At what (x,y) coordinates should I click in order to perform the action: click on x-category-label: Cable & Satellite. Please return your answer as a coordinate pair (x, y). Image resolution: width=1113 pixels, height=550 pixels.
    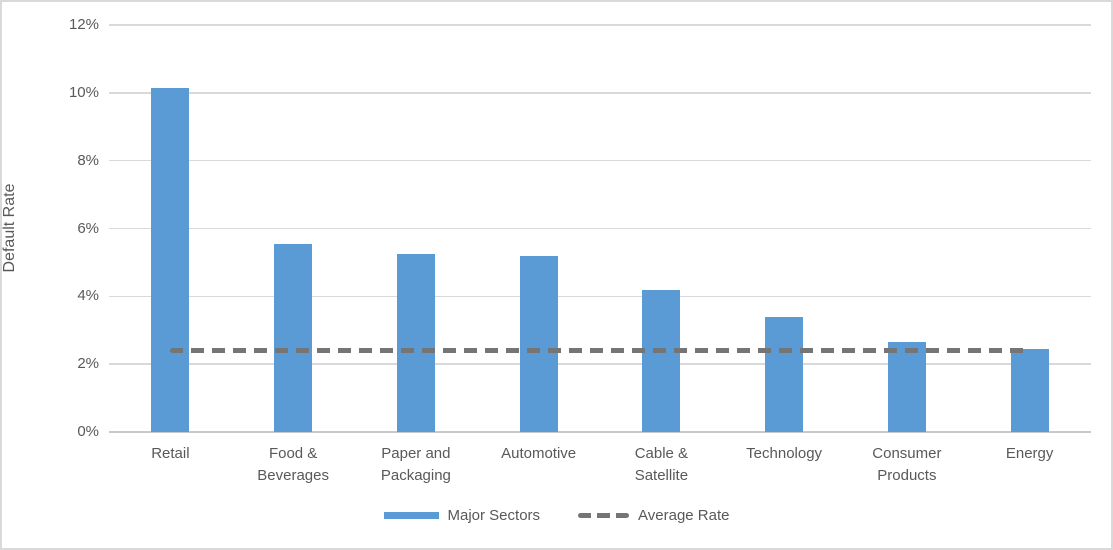
    Looking at the image, I should click on (661, 464).